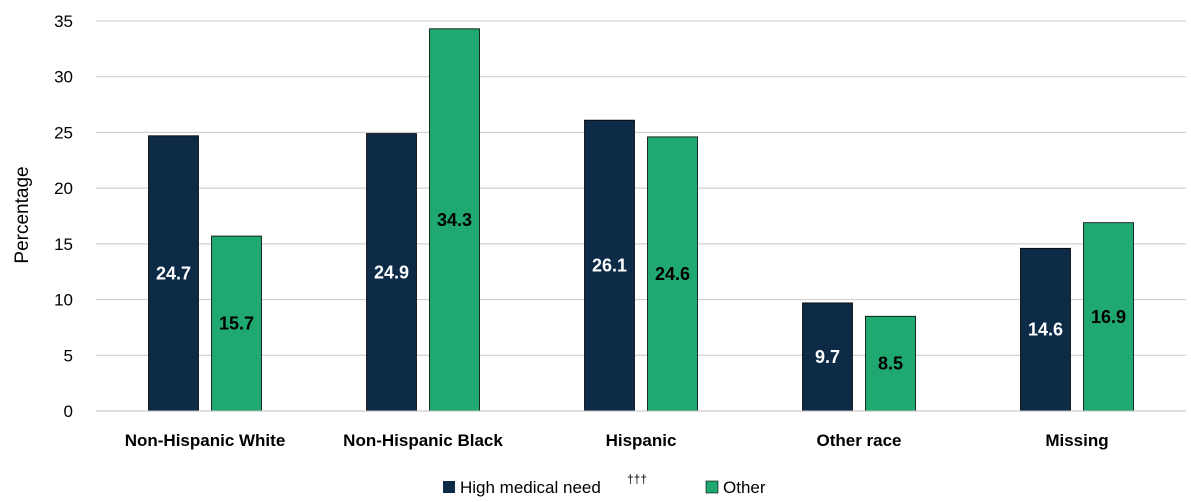 This screenshot has width=1191, height=502. What do you see at coordinates (744, 487) in the screenshot?
I see `legend-label-other: Other` at bounding box center [744, 487].